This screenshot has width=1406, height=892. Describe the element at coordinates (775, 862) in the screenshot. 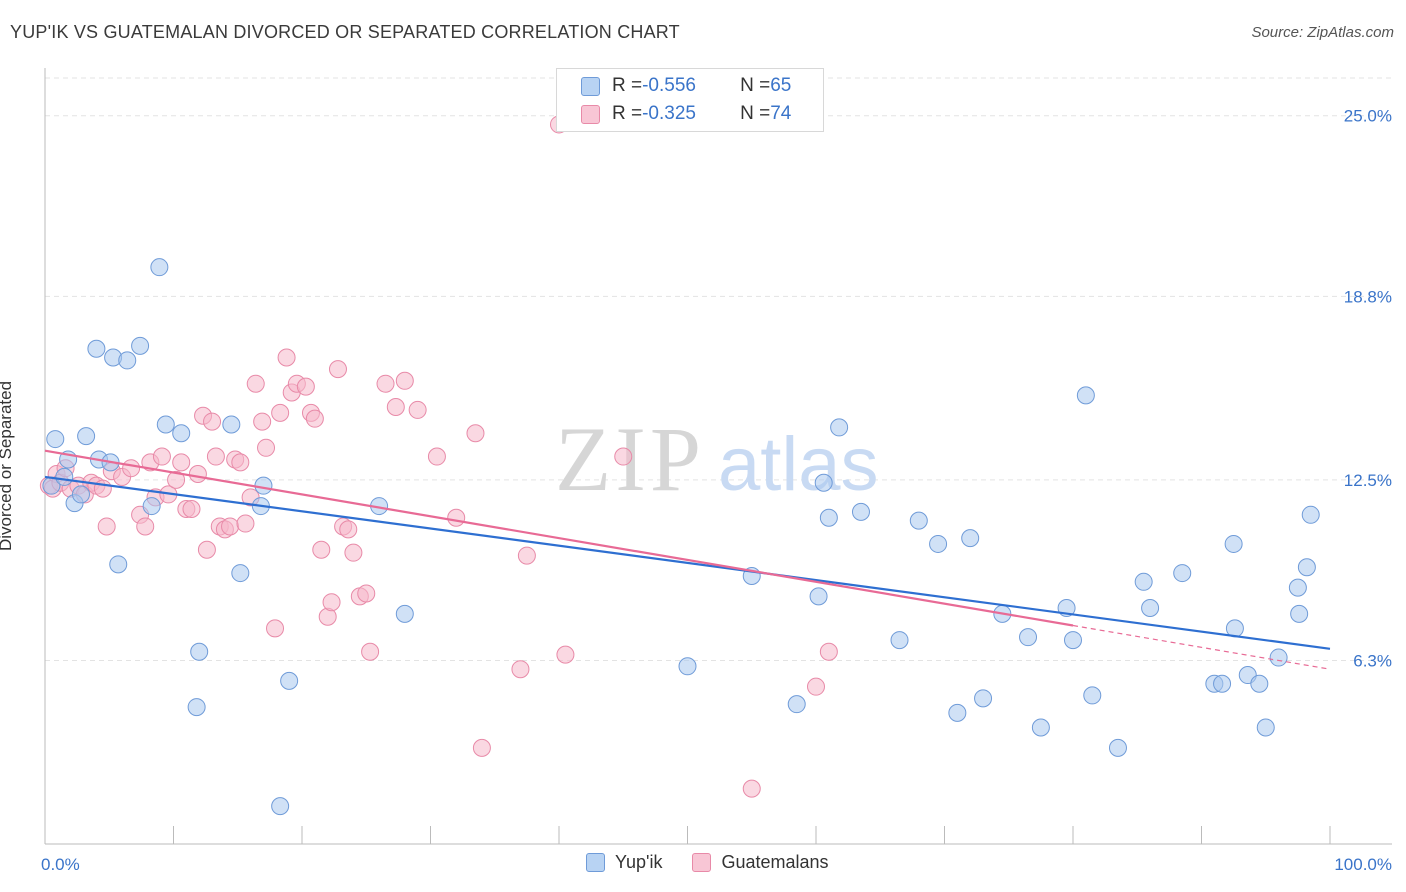

I see `legend-label: Guatemalans` at that location.